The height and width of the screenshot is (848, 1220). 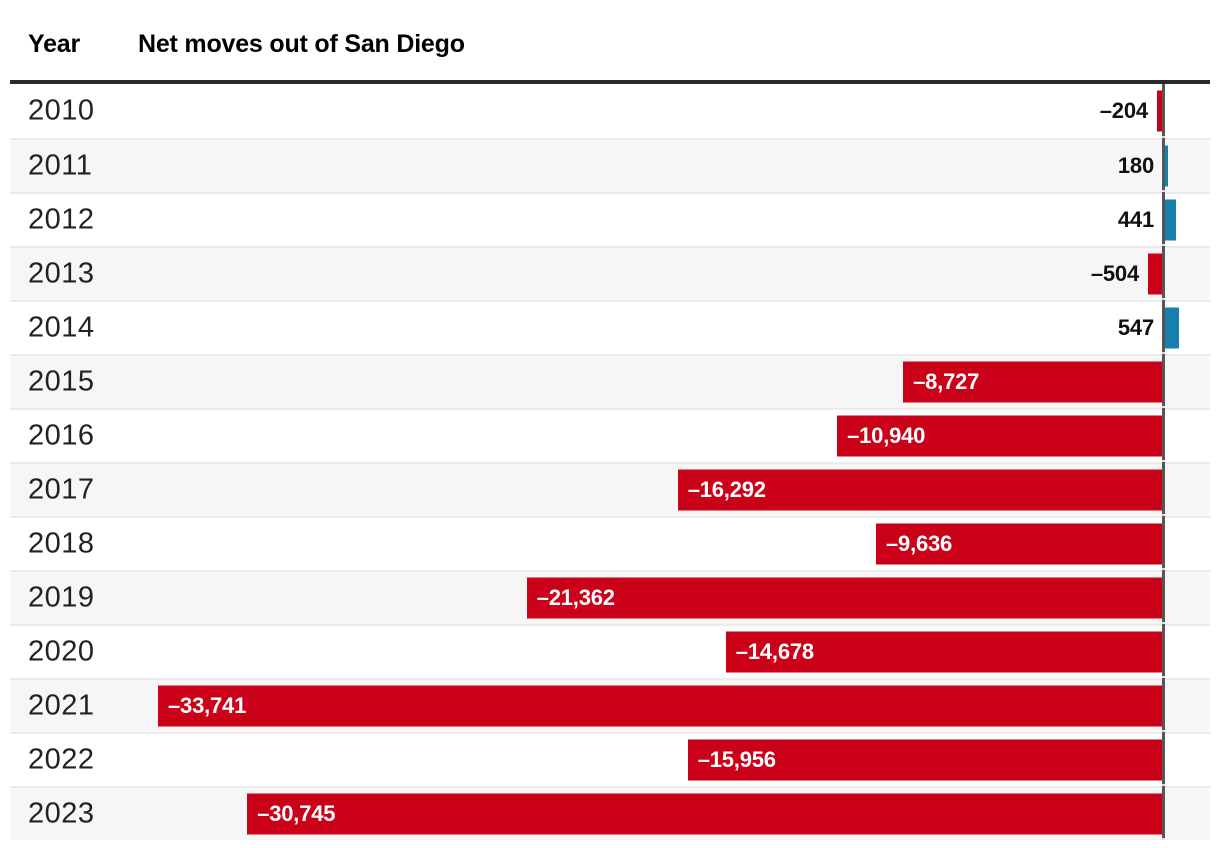 I want to click on year-label: 2023, so click(x=61, y=813).